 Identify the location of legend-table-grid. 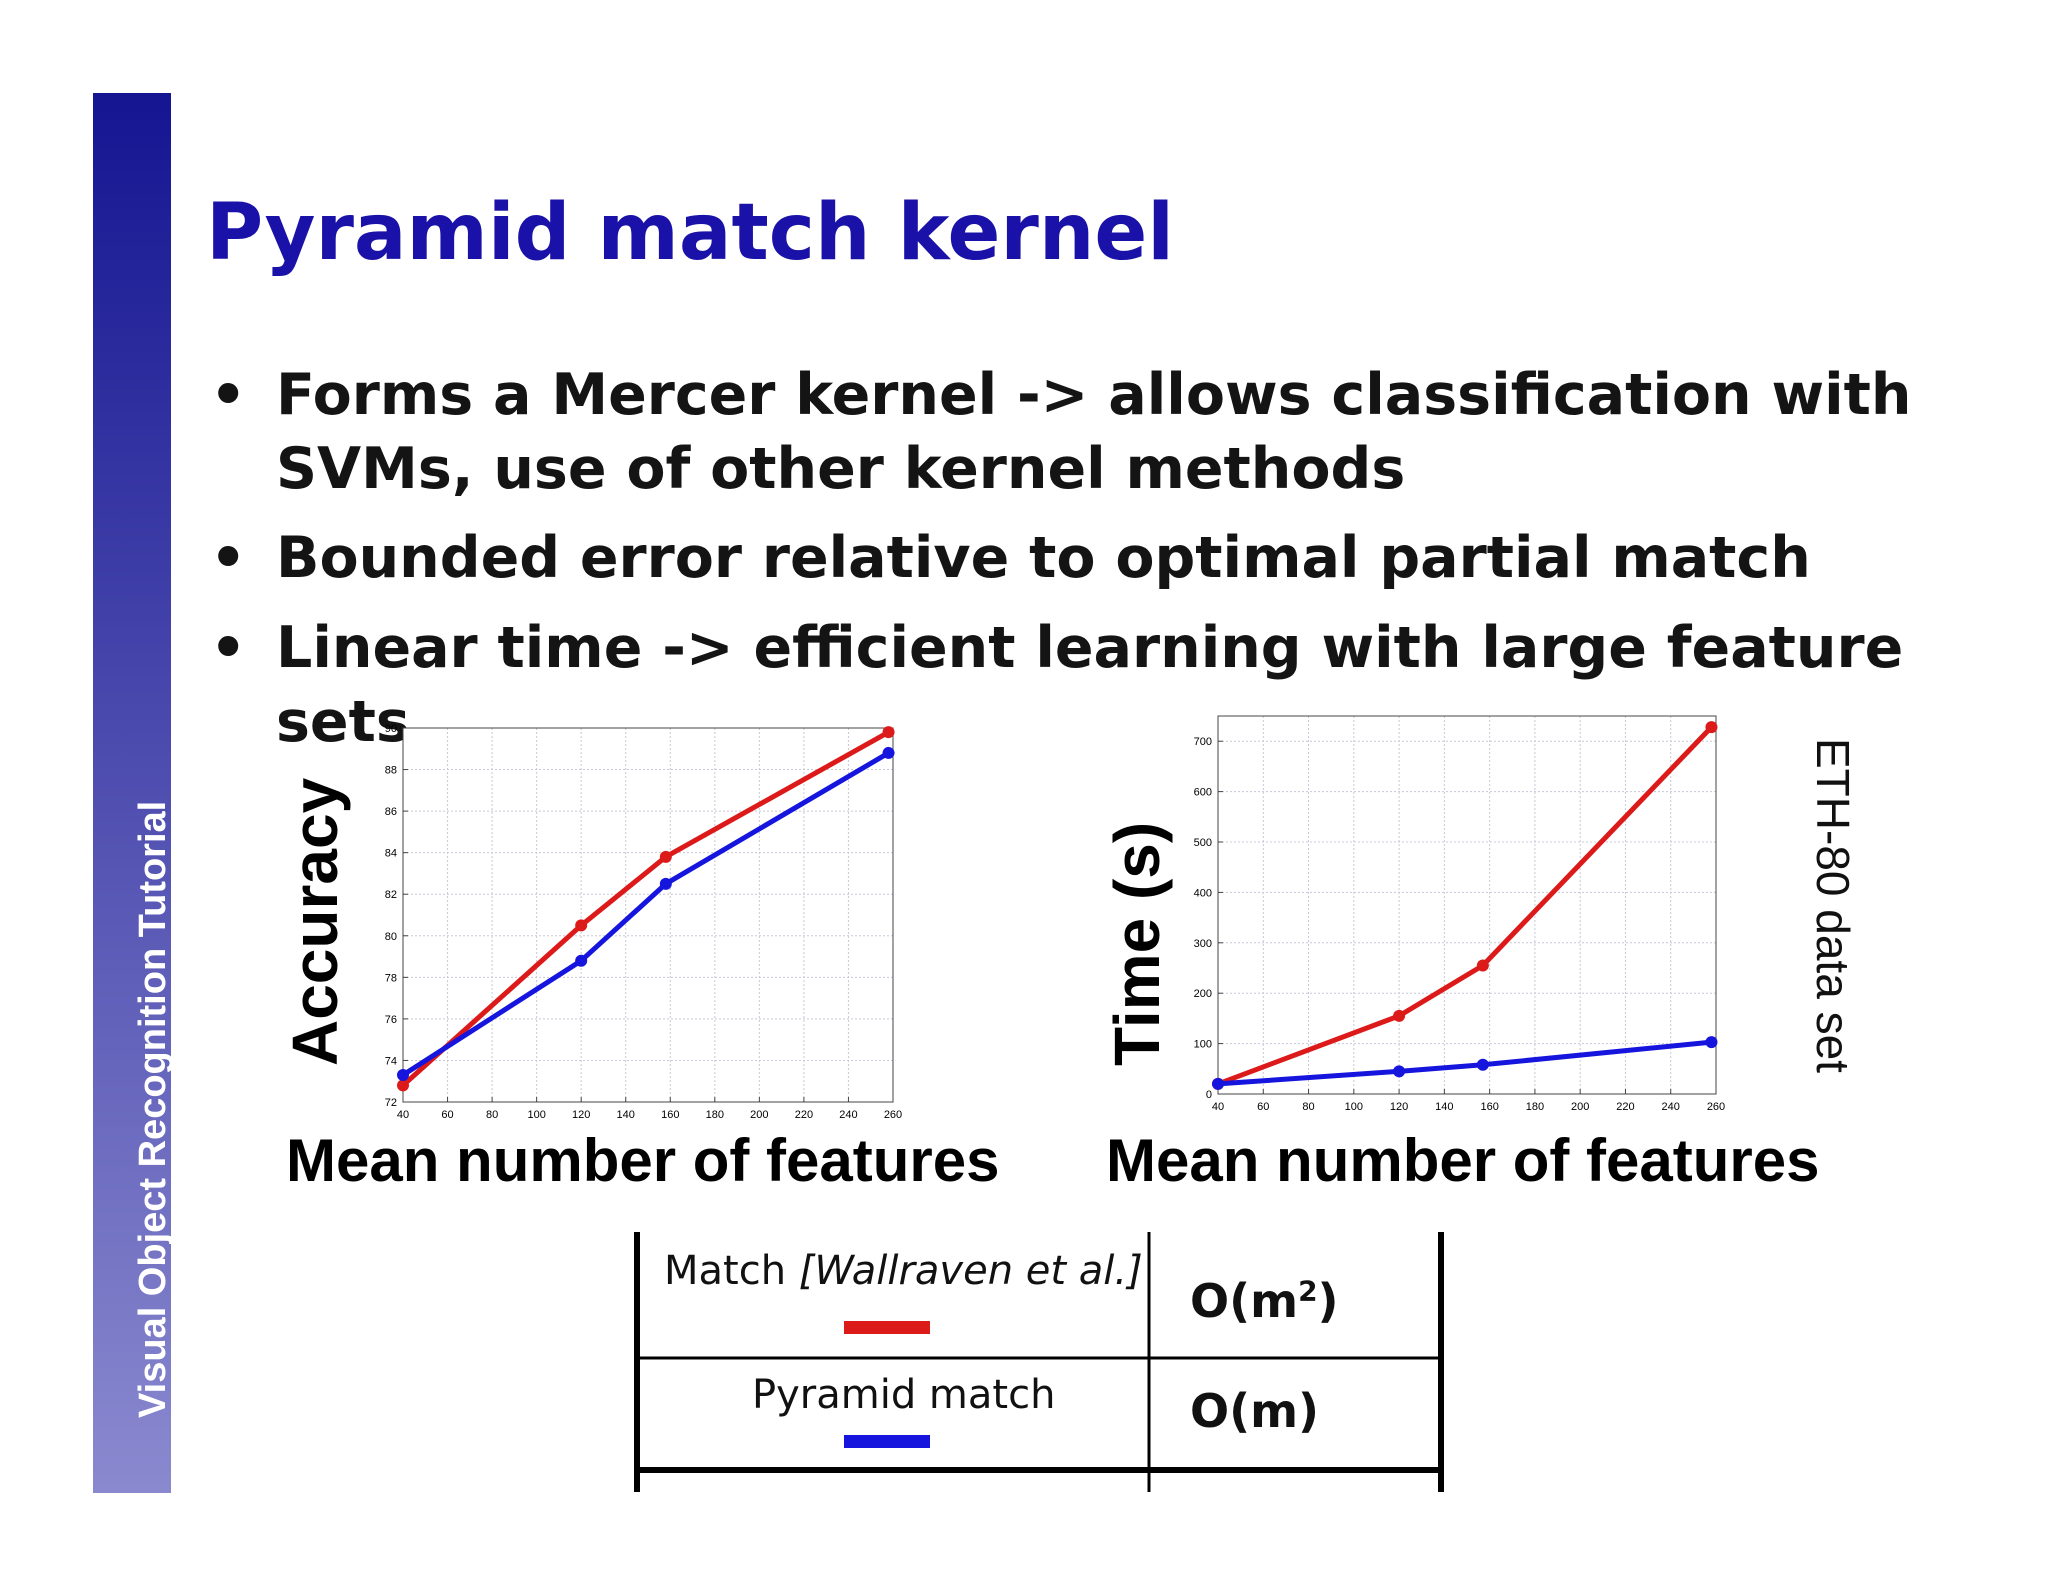
(1039, 1362).